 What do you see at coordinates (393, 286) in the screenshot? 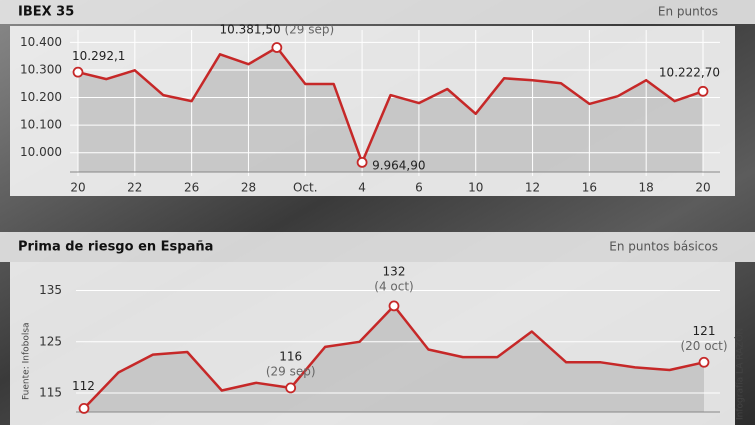
I see `value-note: (4 oct)` at bounding box center [393, 286].